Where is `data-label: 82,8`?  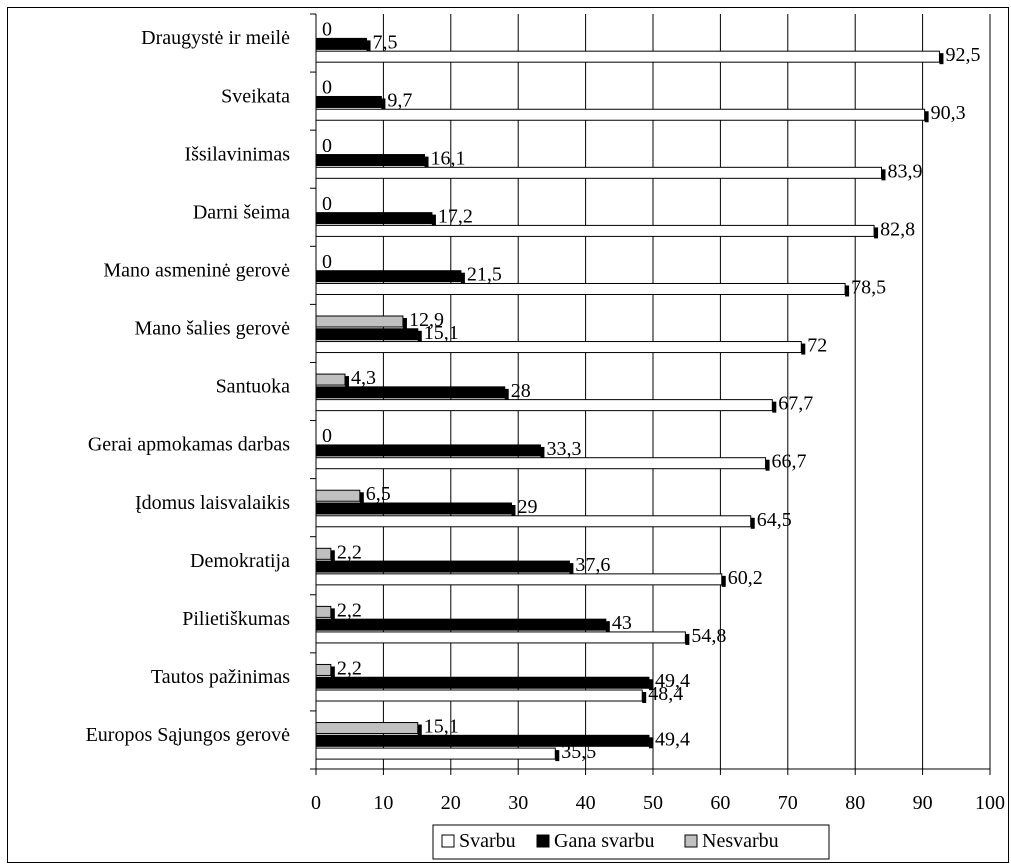 data-label: 82,8 is located at coordinates (897, 229).